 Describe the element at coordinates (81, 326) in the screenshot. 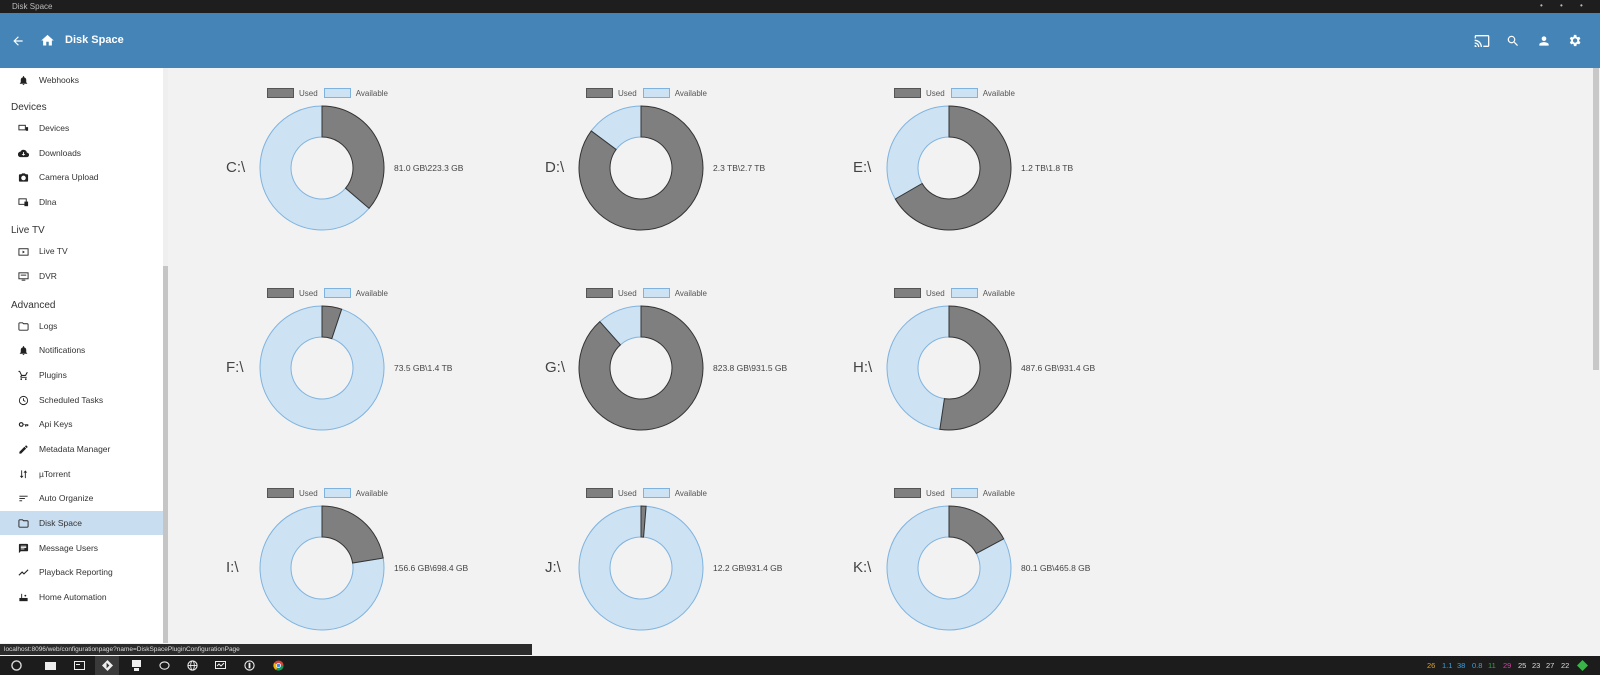

I see `sidebar-item-logs: Logs` at that location.